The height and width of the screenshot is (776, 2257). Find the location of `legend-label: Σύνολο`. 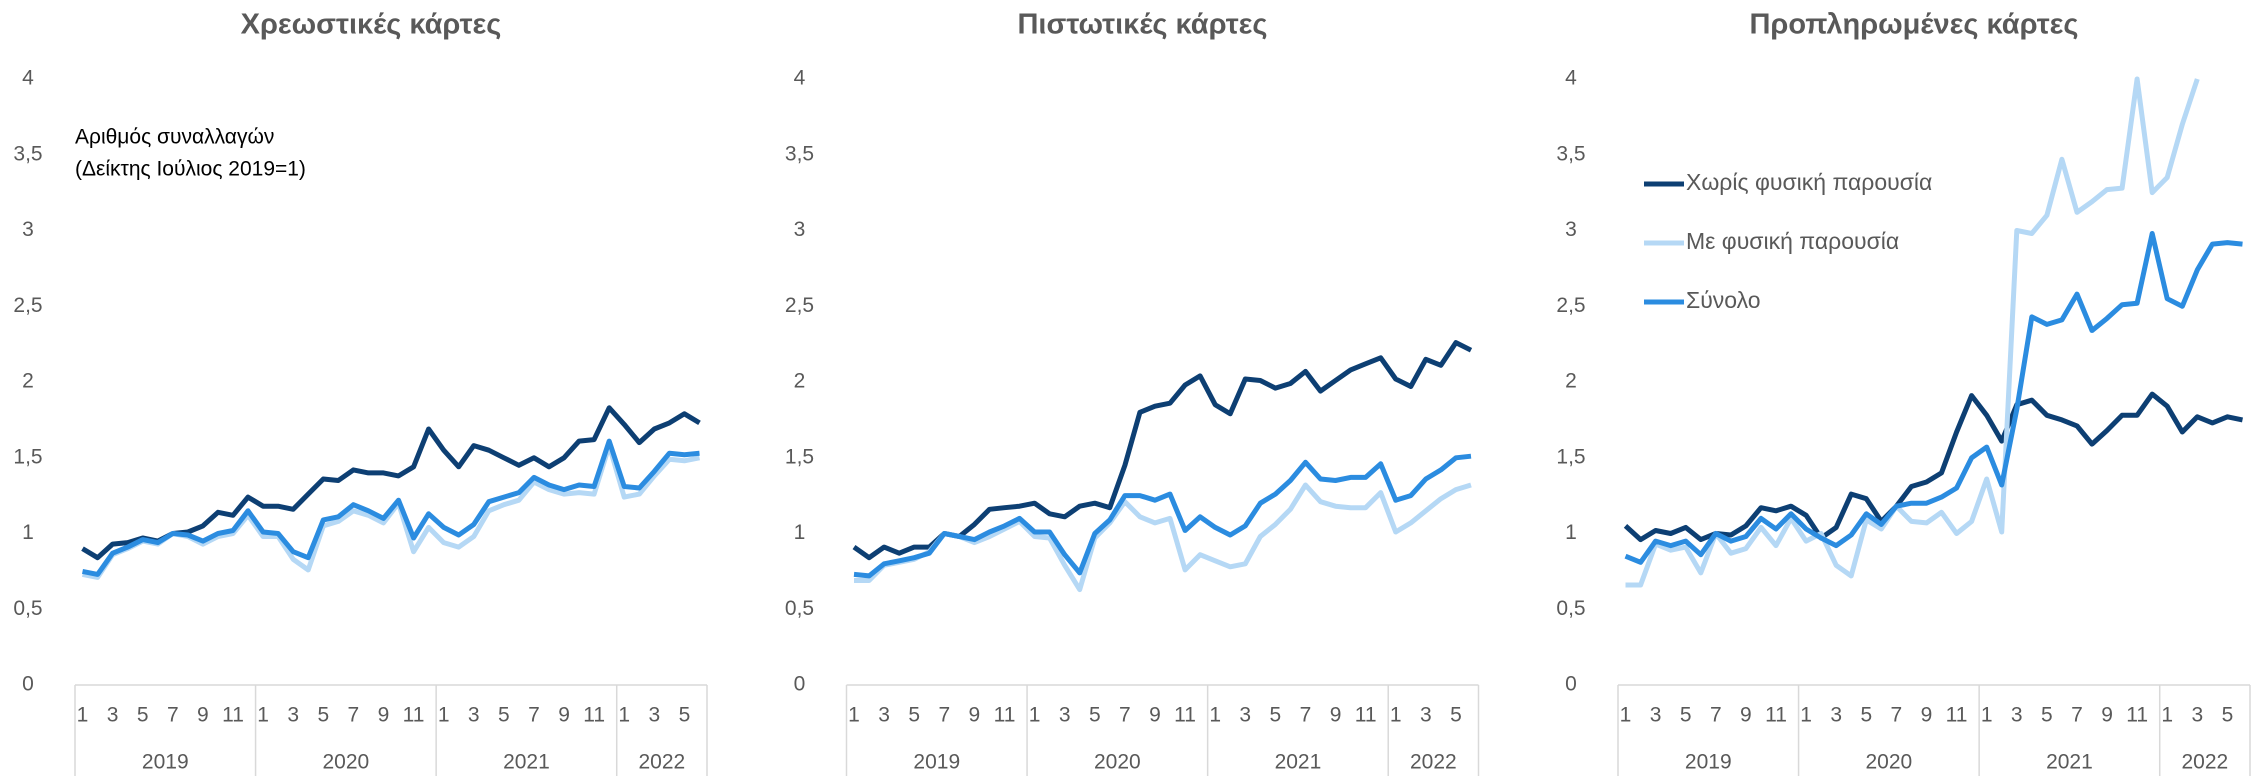

legend-label: Σύνολο is located at coordinates (1723, 300).